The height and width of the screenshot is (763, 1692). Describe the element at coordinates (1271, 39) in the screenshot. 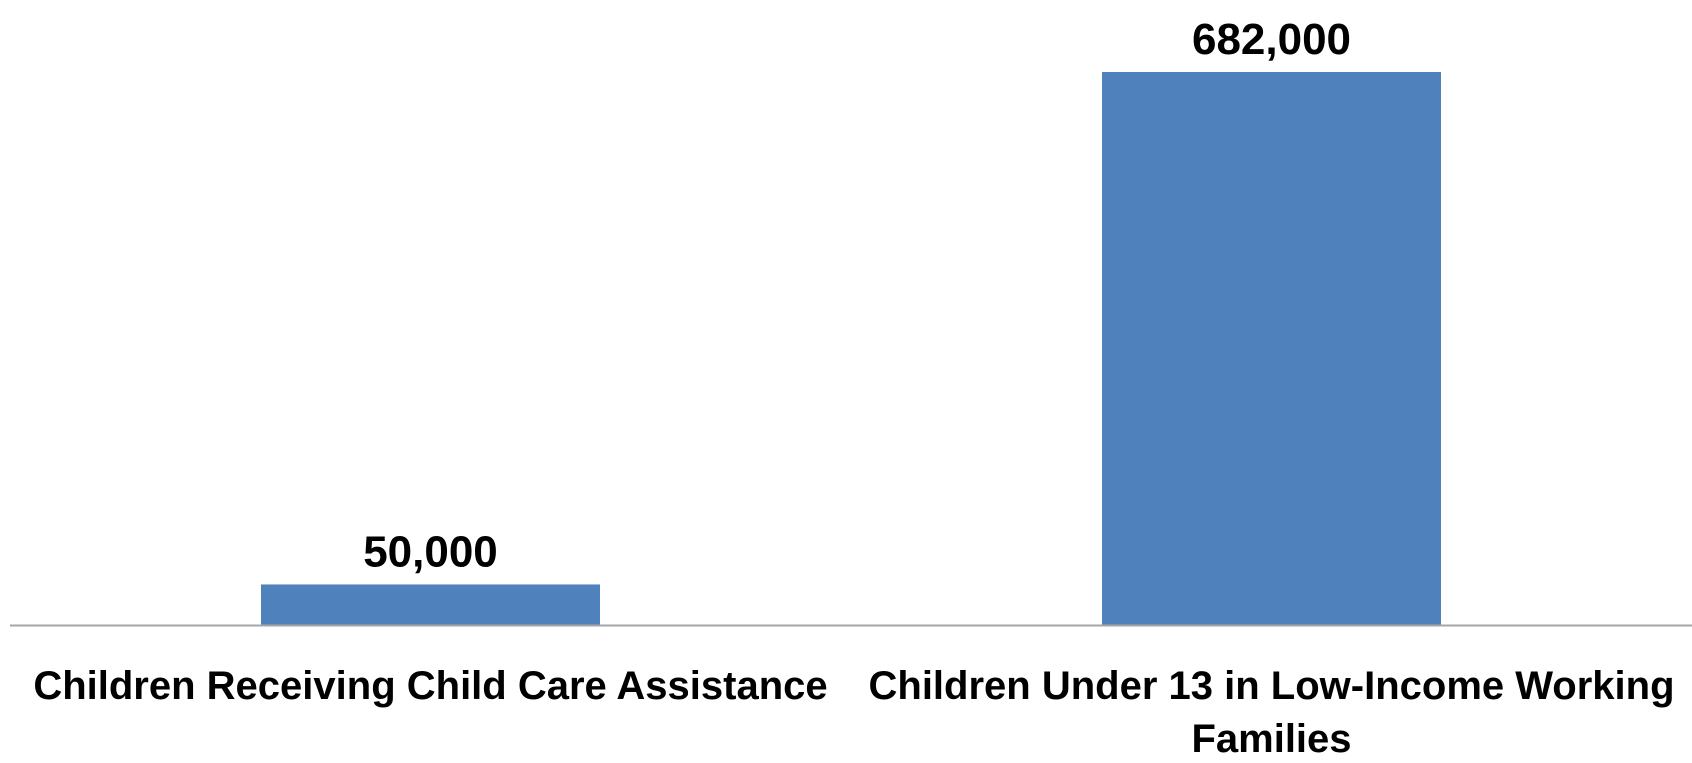

I see `data-label-1: 682,000` at that location.